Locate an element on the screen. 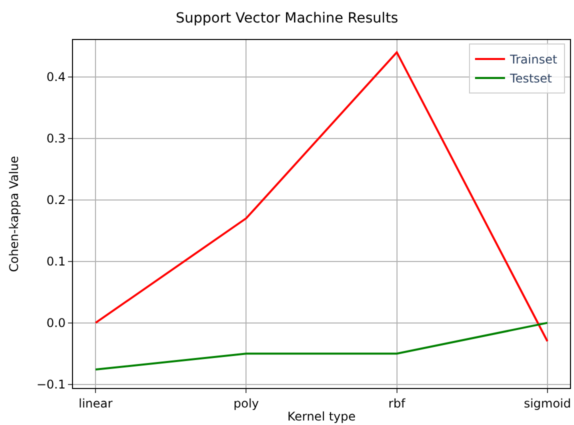 This screenshot has width=574, height=425. x-tick-label: linear is located at coordinates (95, 403).